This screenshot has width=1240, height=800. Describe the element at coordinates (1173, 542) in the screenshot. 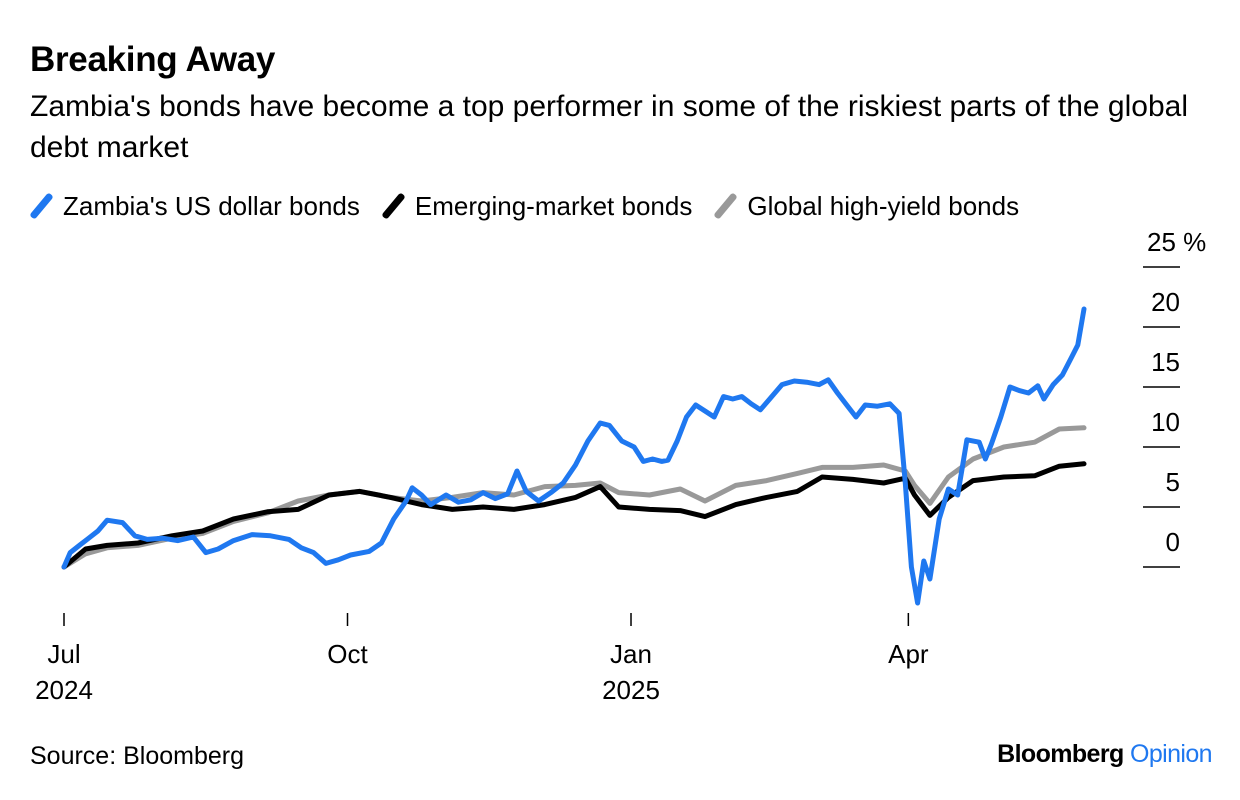

I see `y-tick-label: 0` at that location.